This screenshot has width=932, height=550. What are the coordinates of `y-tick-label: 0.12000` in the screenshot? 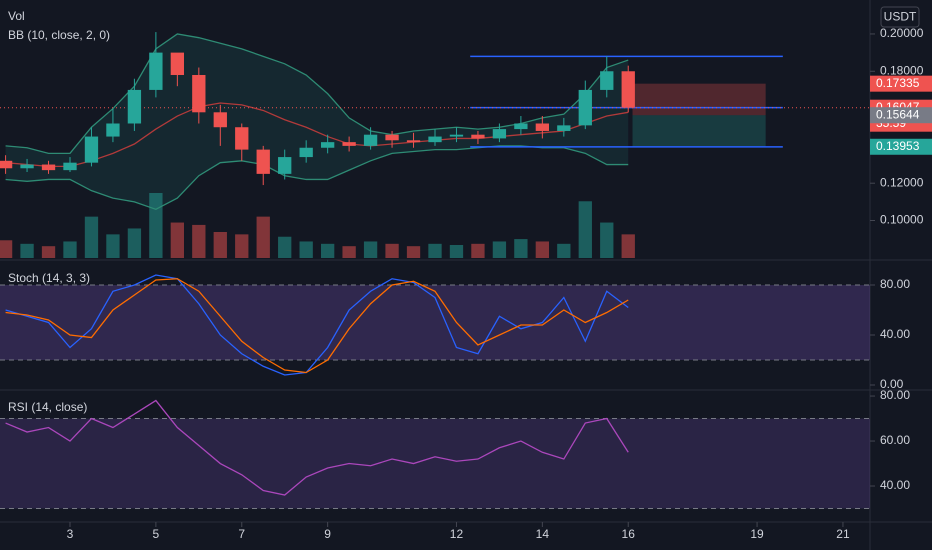 It's located at (902, 182).